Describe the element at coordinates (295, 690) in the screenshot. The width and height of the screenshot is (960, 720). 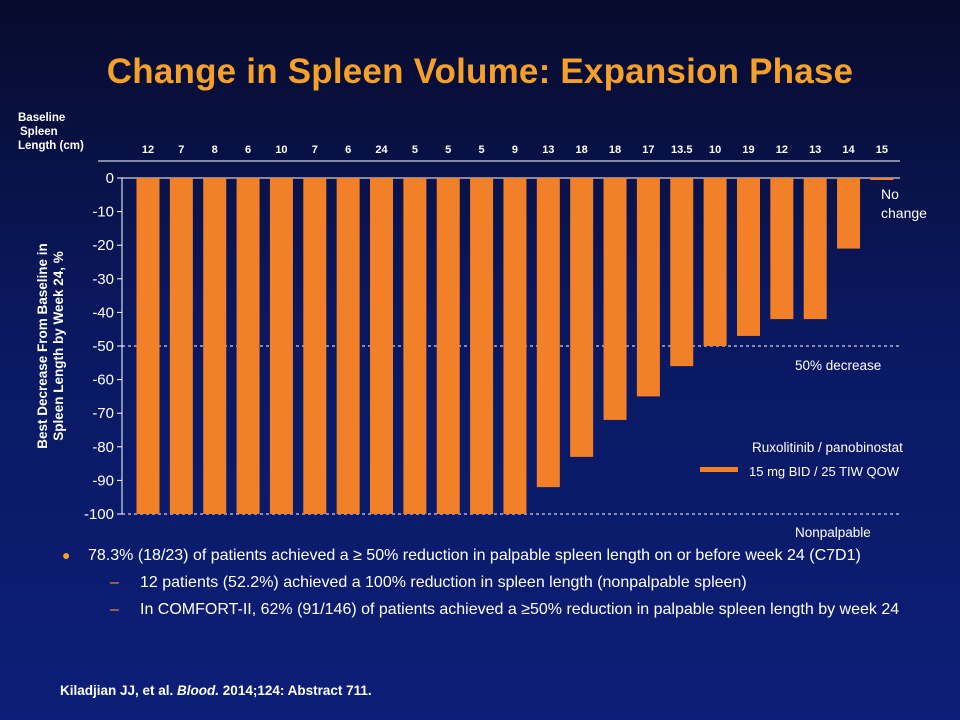
I see `citation-details: 2014;124: Abstract 711.` at that location.